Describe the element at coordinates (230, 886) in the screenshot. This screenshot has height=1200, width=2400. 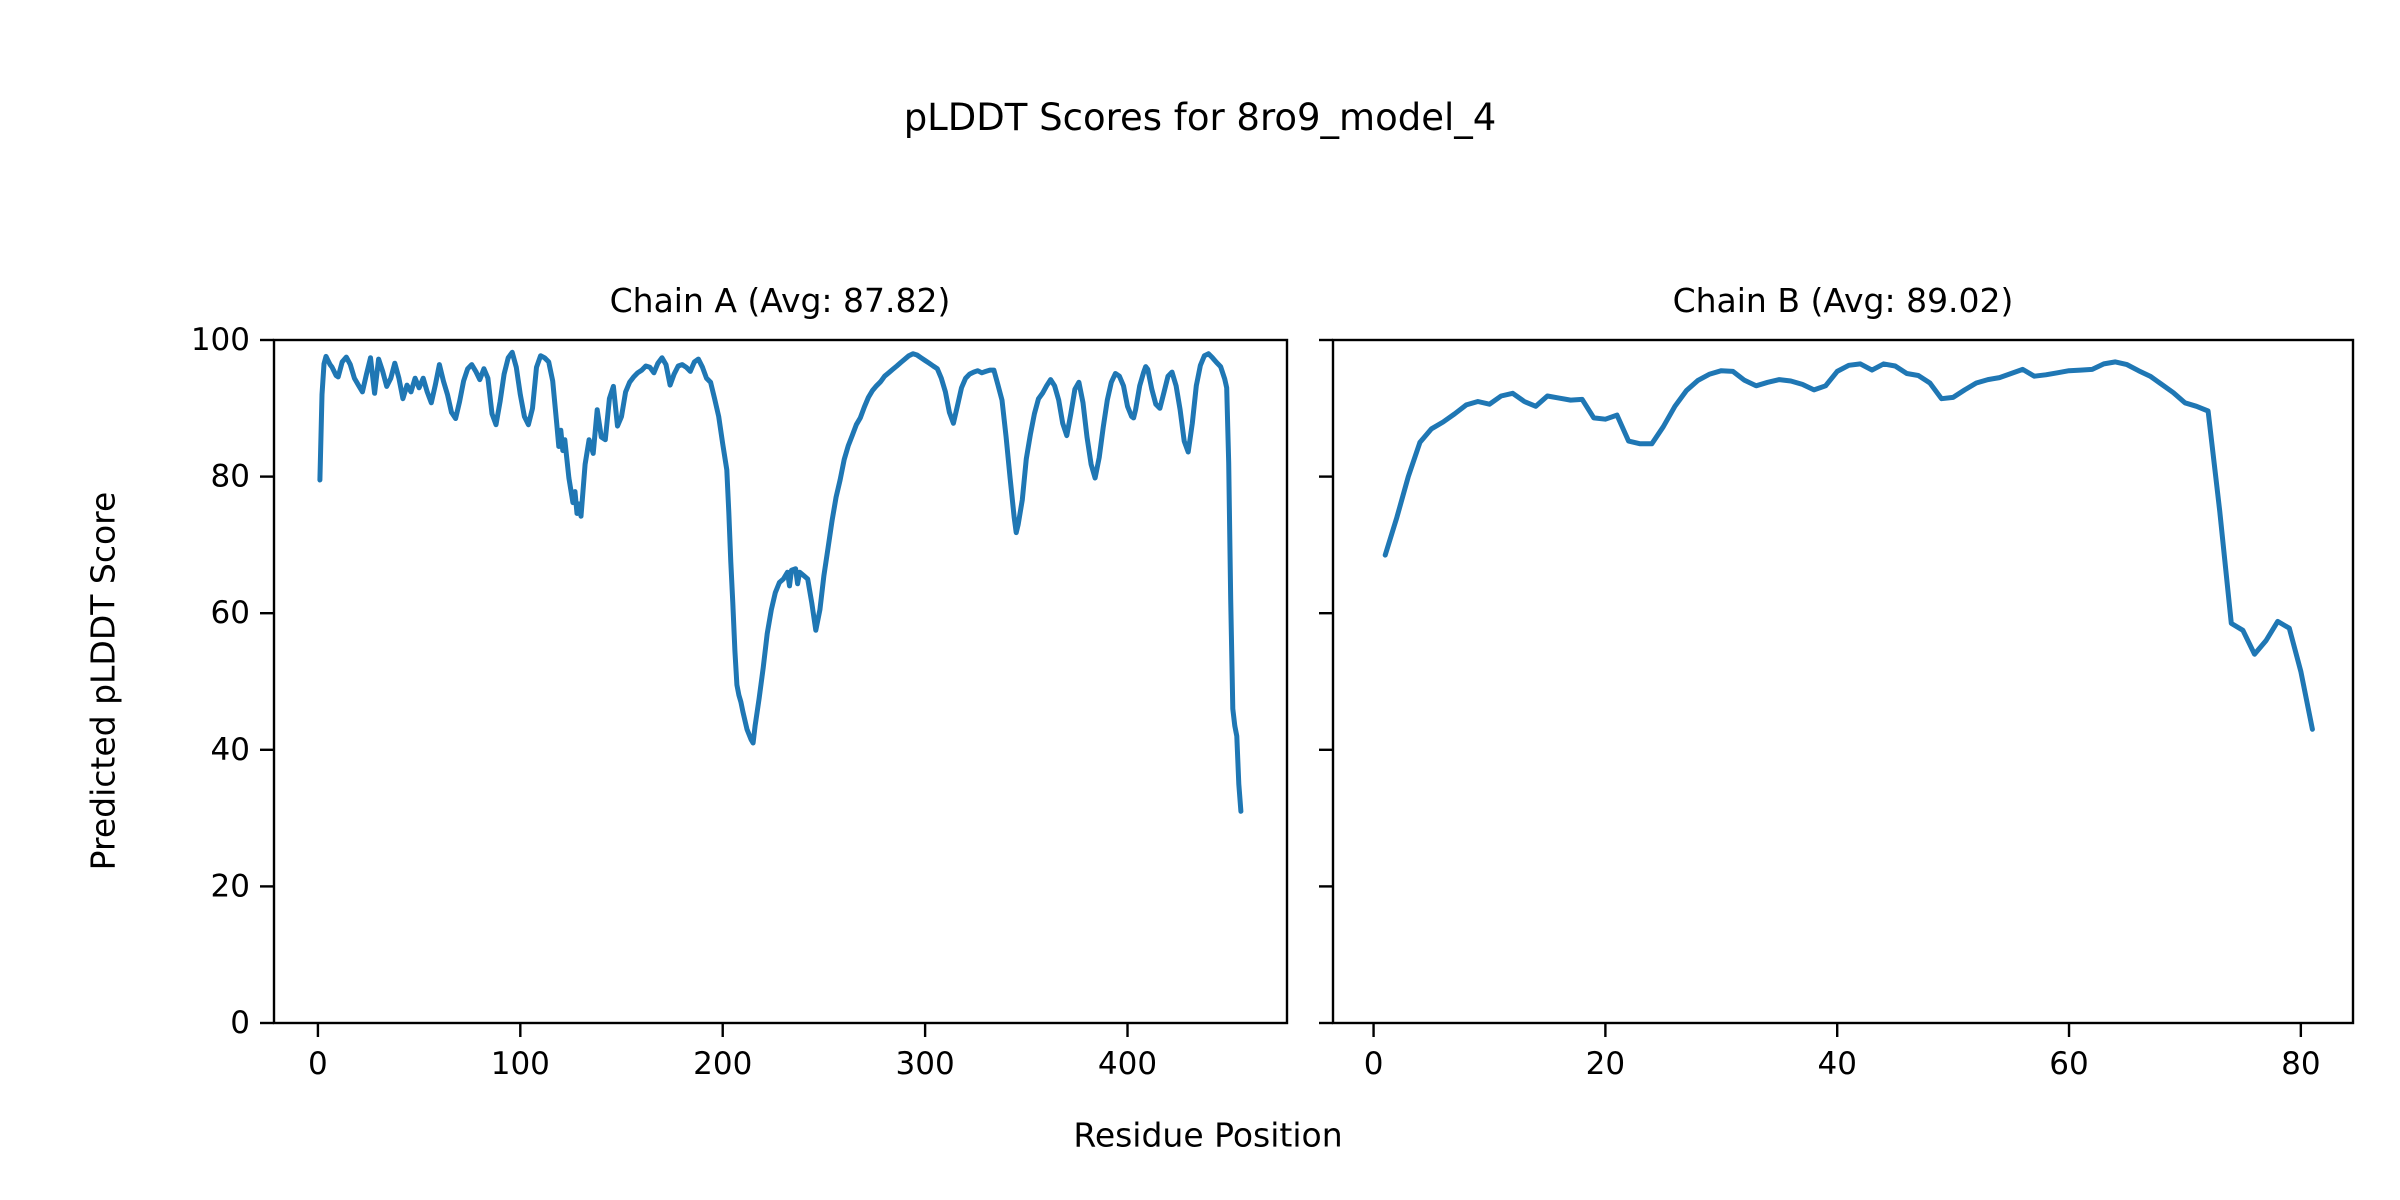
I see `y-tick-label: 20` at that location.